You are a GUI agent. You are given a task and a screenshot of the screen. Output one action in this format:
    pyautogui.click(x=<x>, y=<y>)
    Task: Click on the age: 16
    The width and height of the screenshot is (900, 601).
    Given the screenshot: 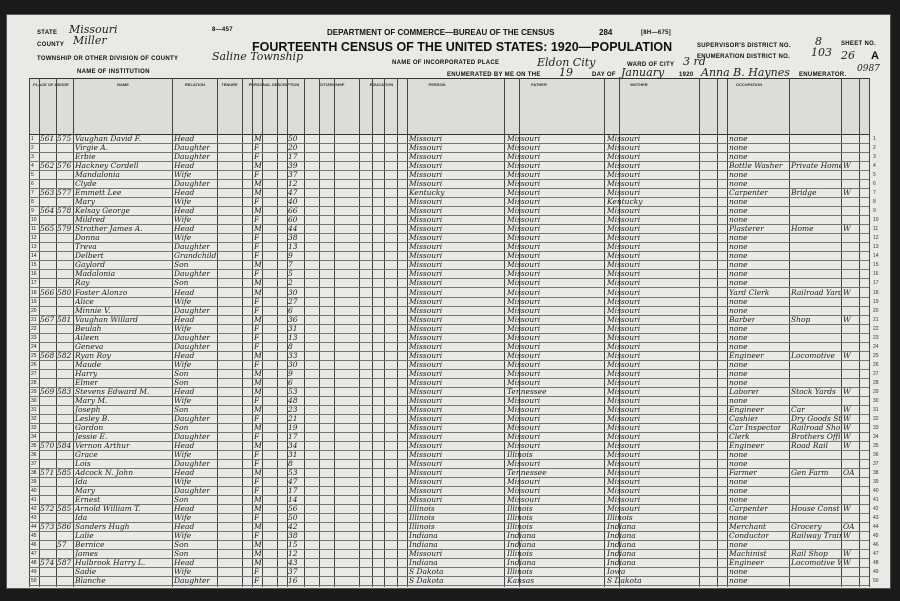 What is the action you would take?
    pyautogui.click(x=293, y=581)
    